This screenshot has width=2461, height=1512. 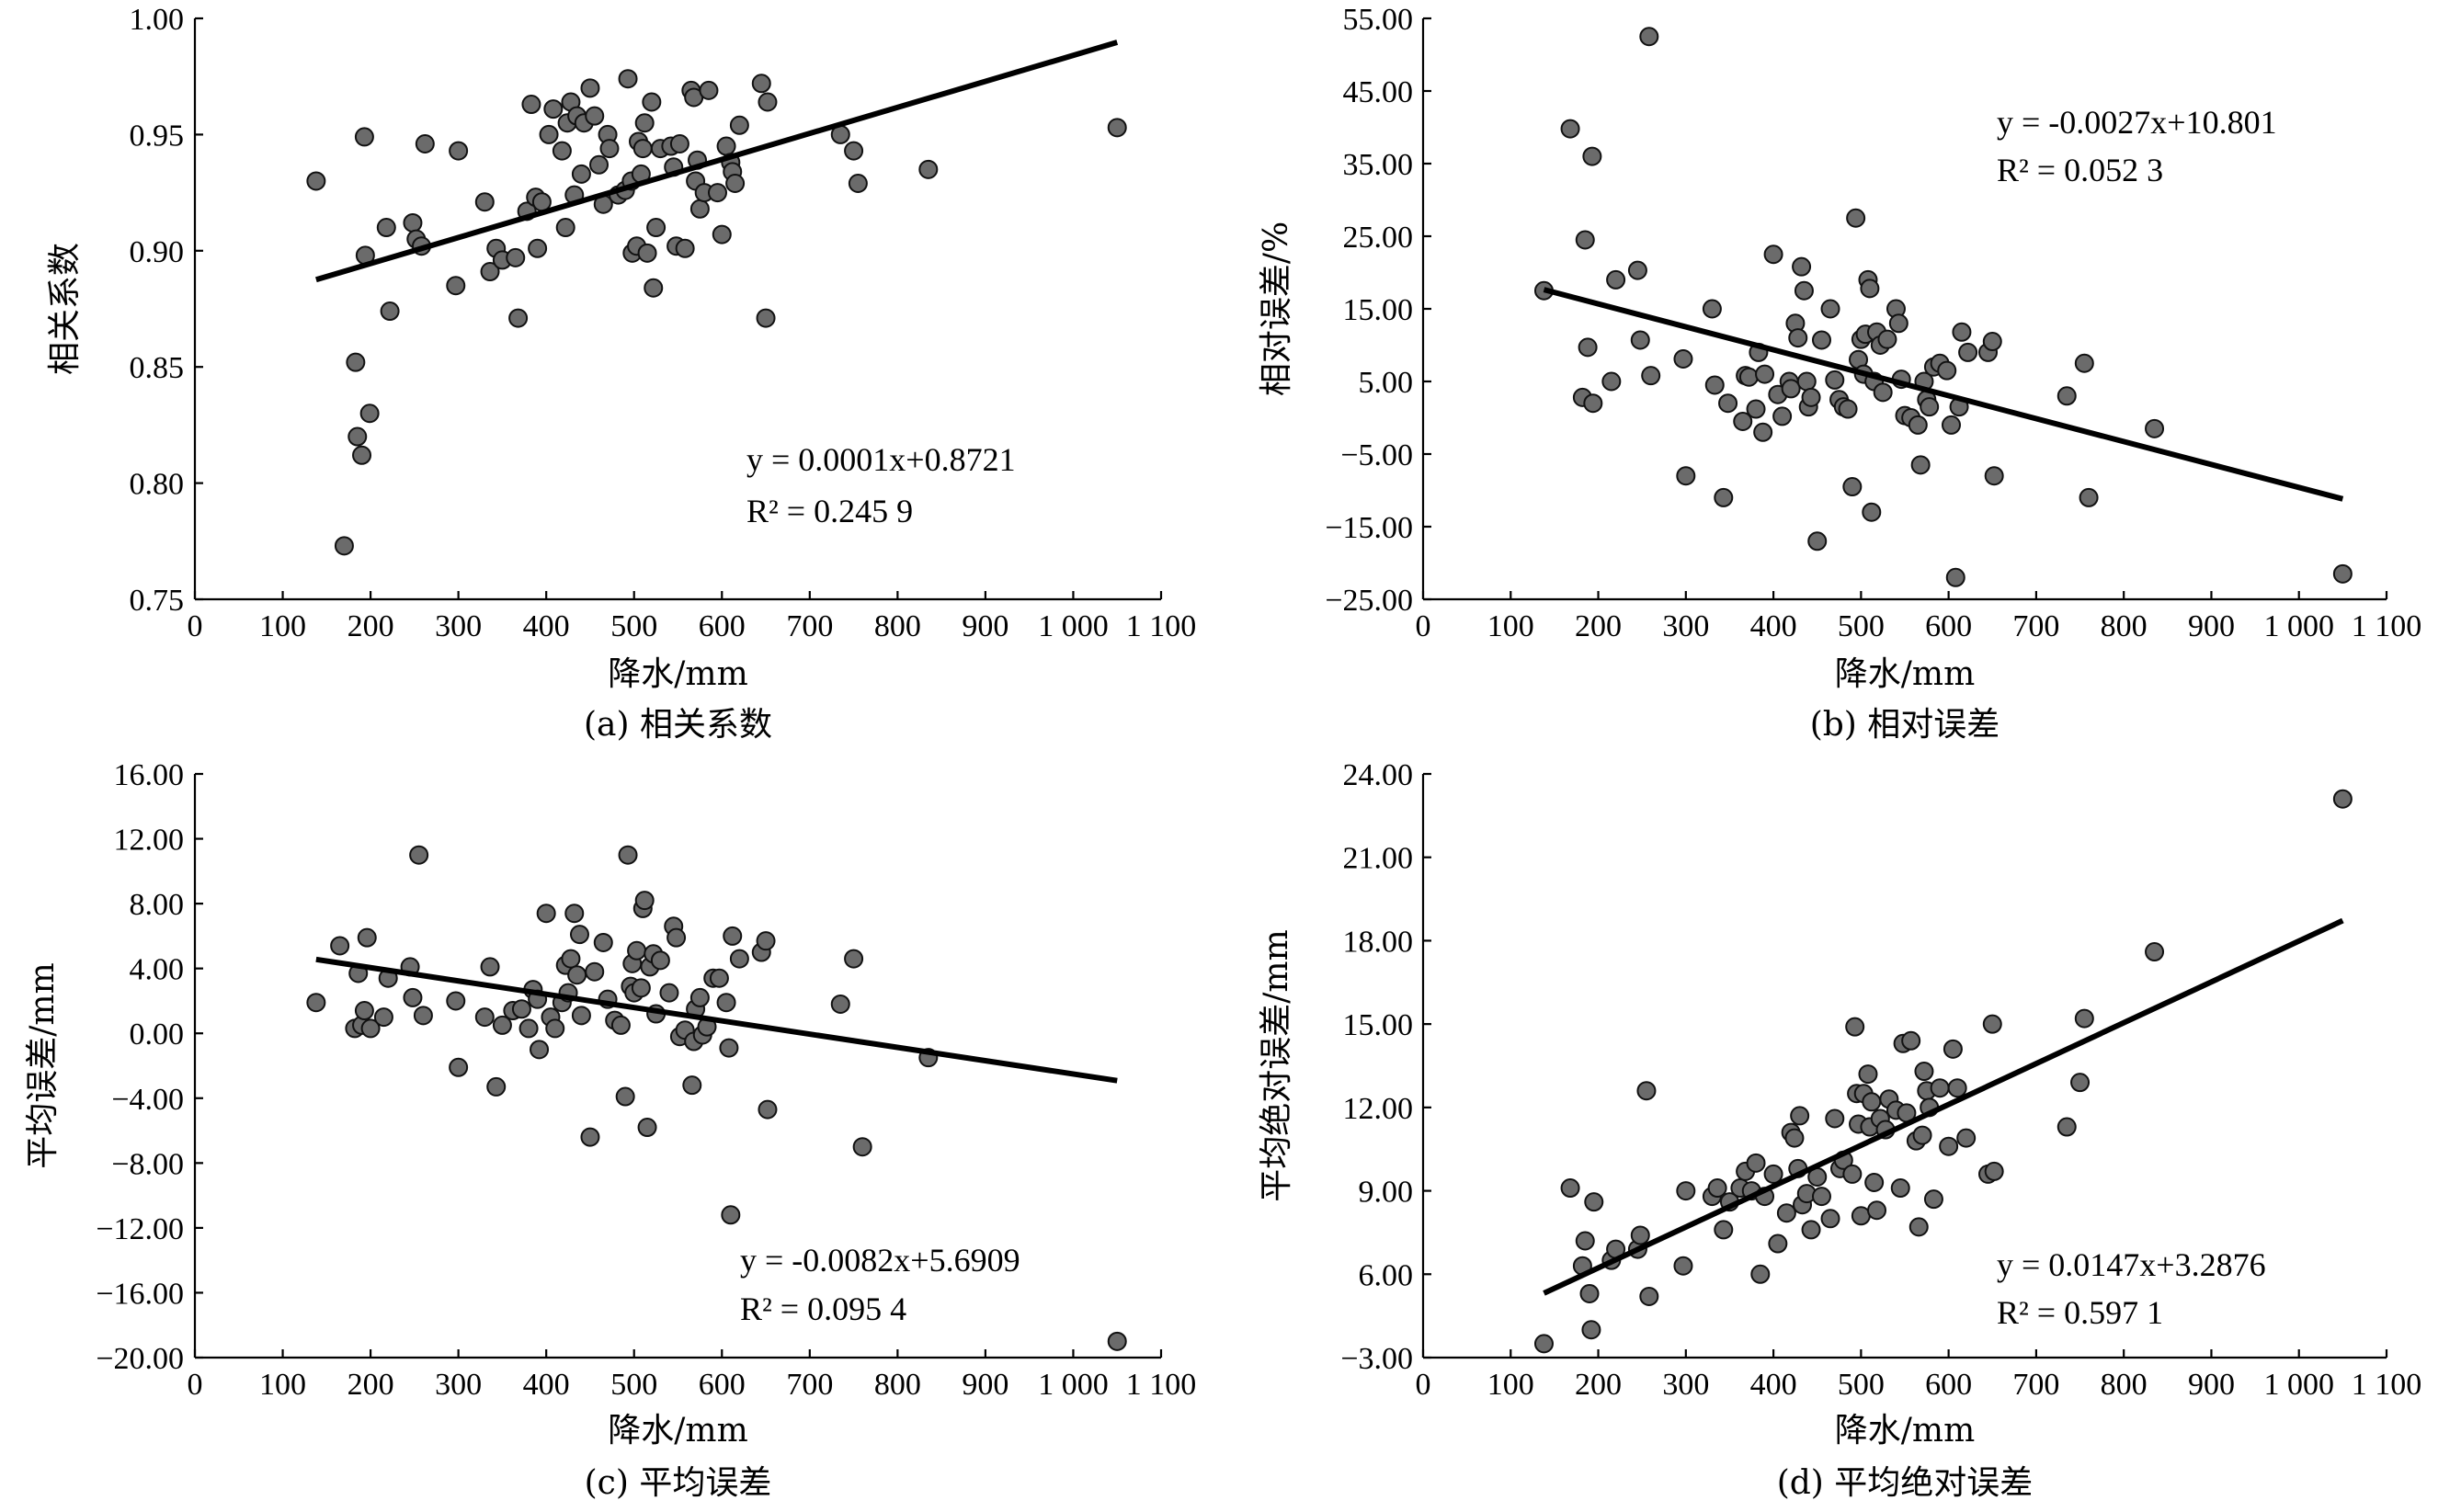 I want to click on y-tick-label: 6.00, so click(x=1386, y=1275).